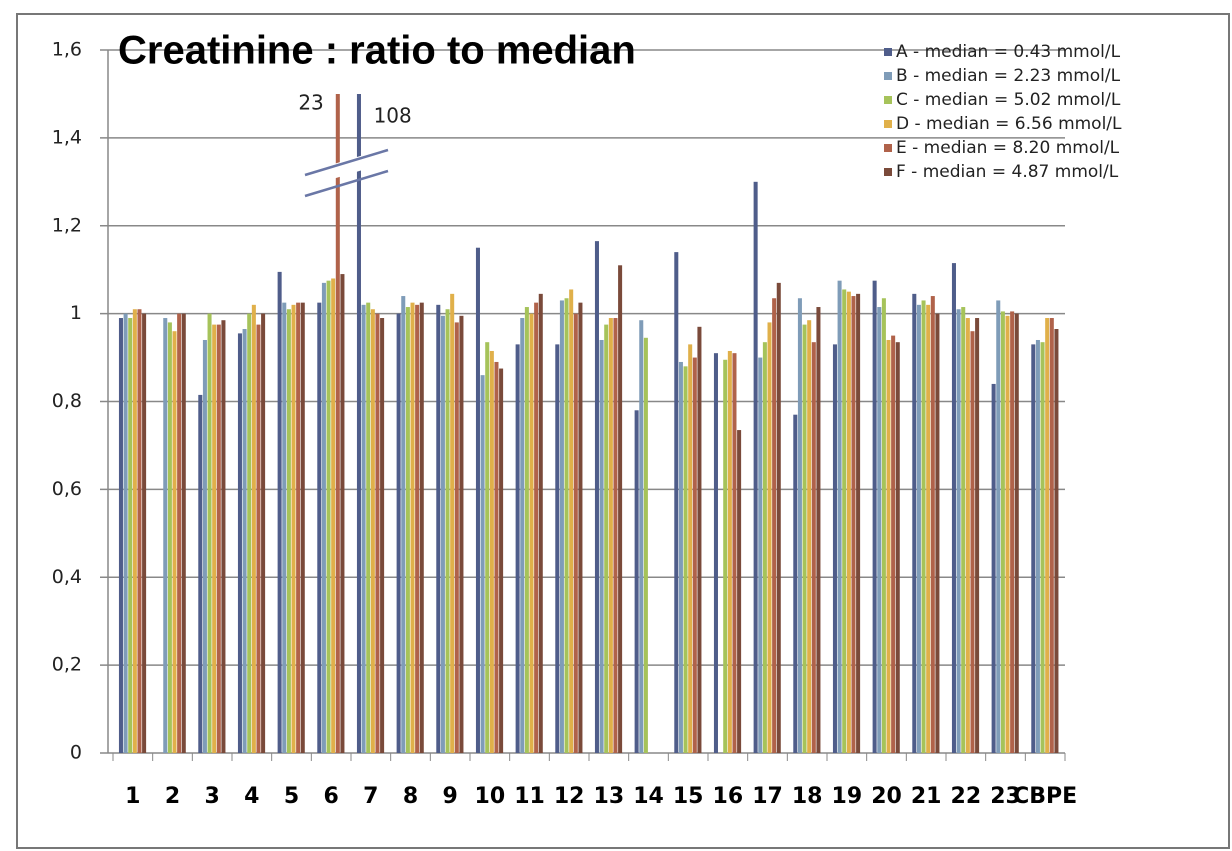 This screenshot has height=851, width=1232. Describe the element at coordinates (310, 103) in the screenshot. I see `data-label: 23` at that location.